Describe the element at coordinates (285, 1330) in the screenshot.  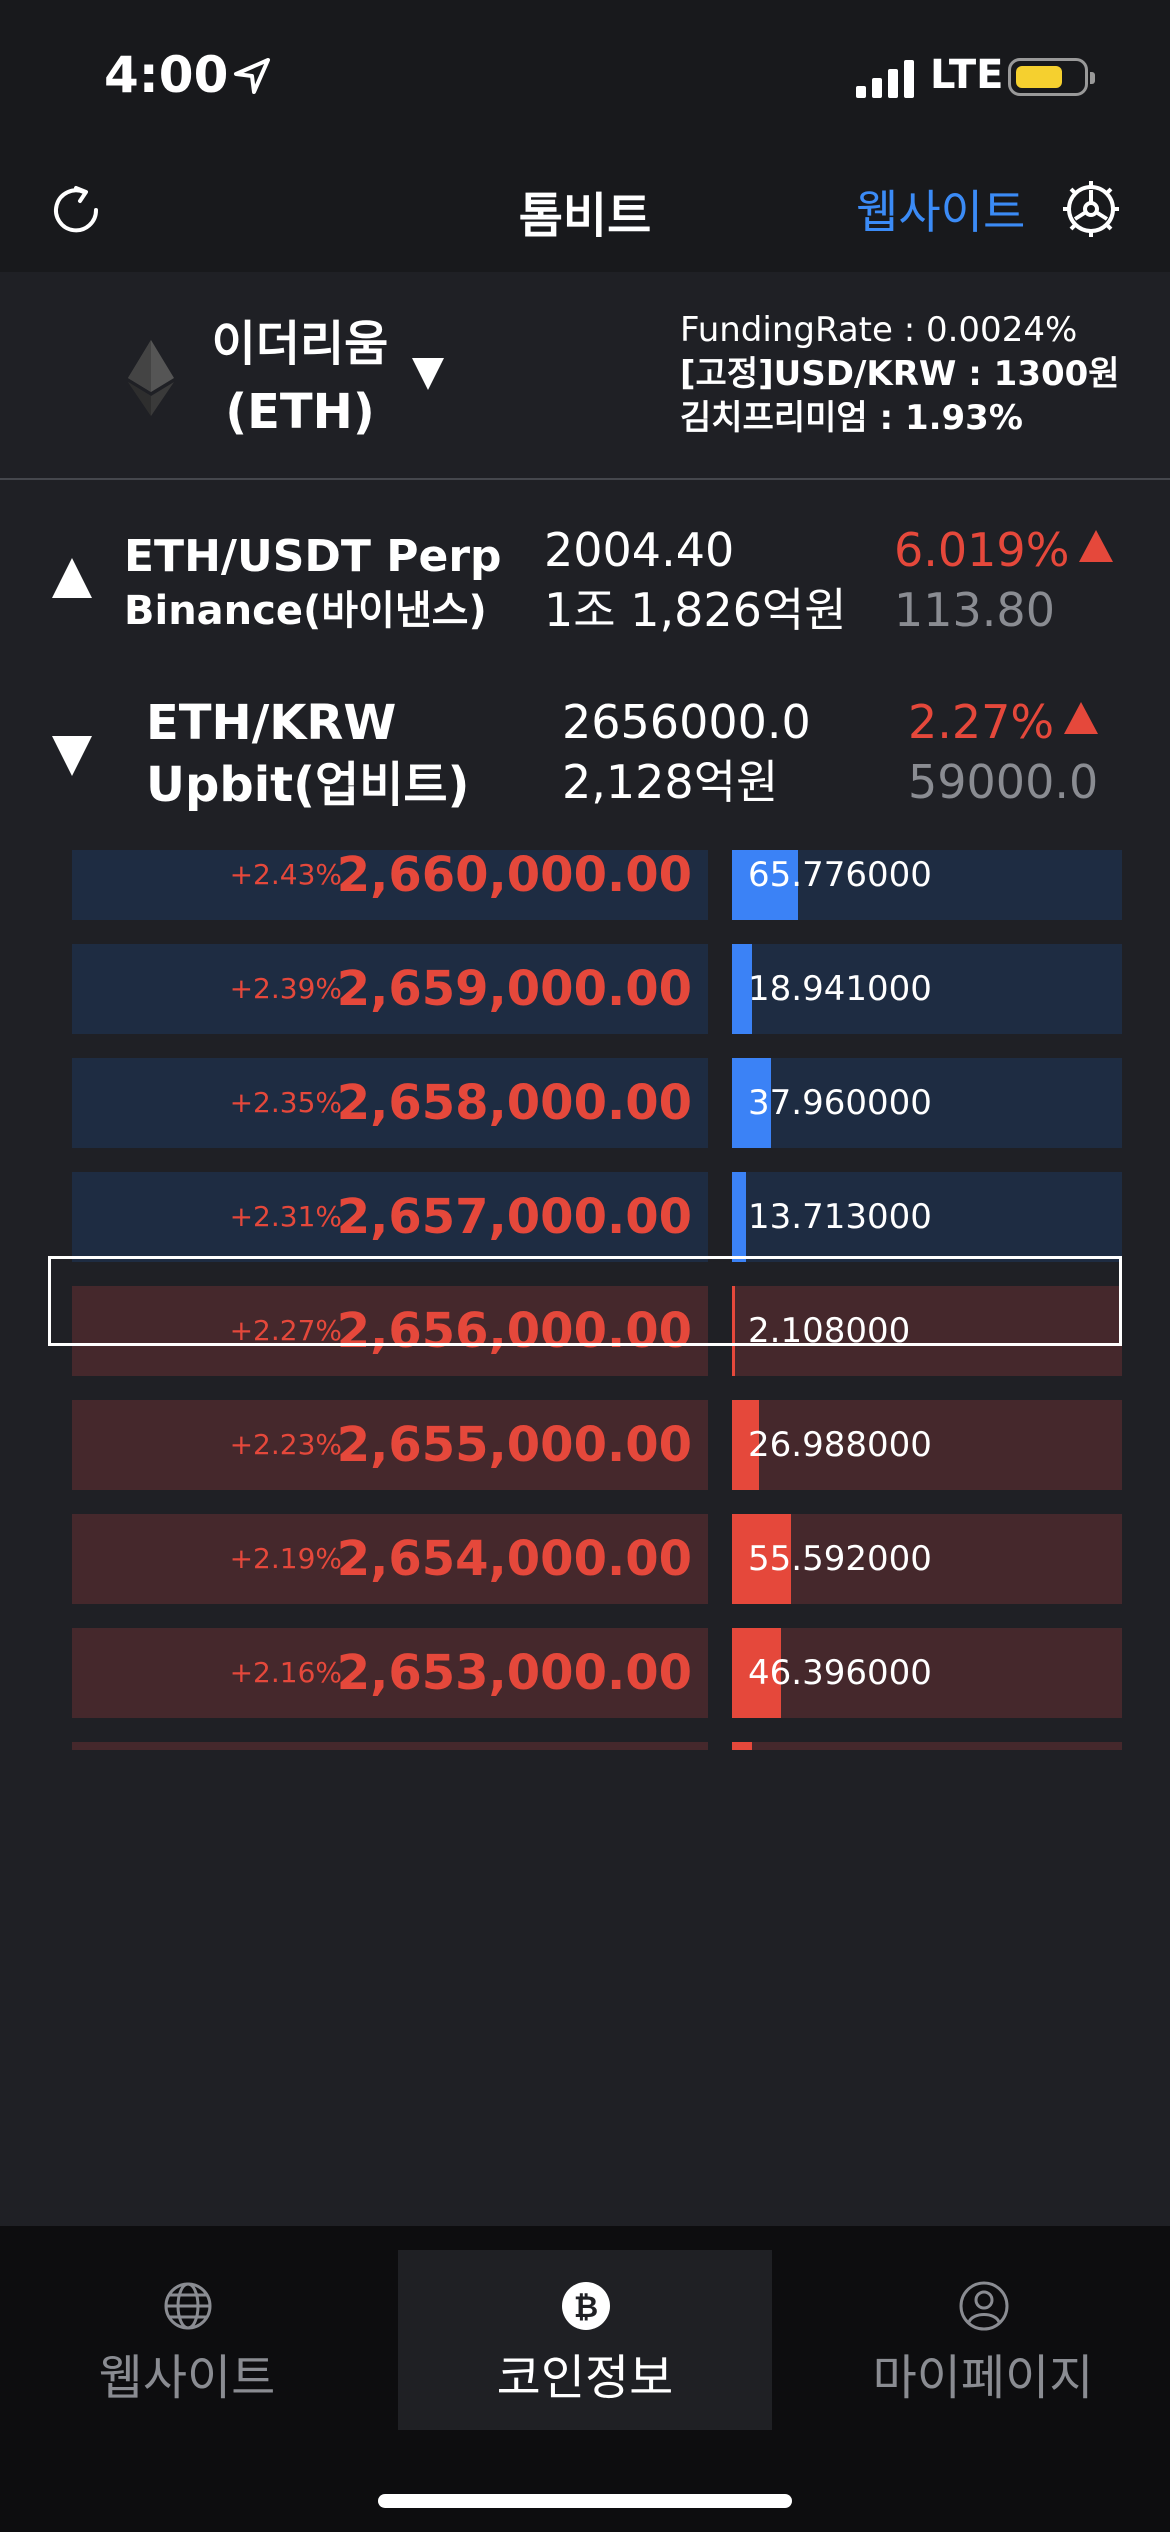
I see `orderbook-change-pct: +2.27%` at that location.